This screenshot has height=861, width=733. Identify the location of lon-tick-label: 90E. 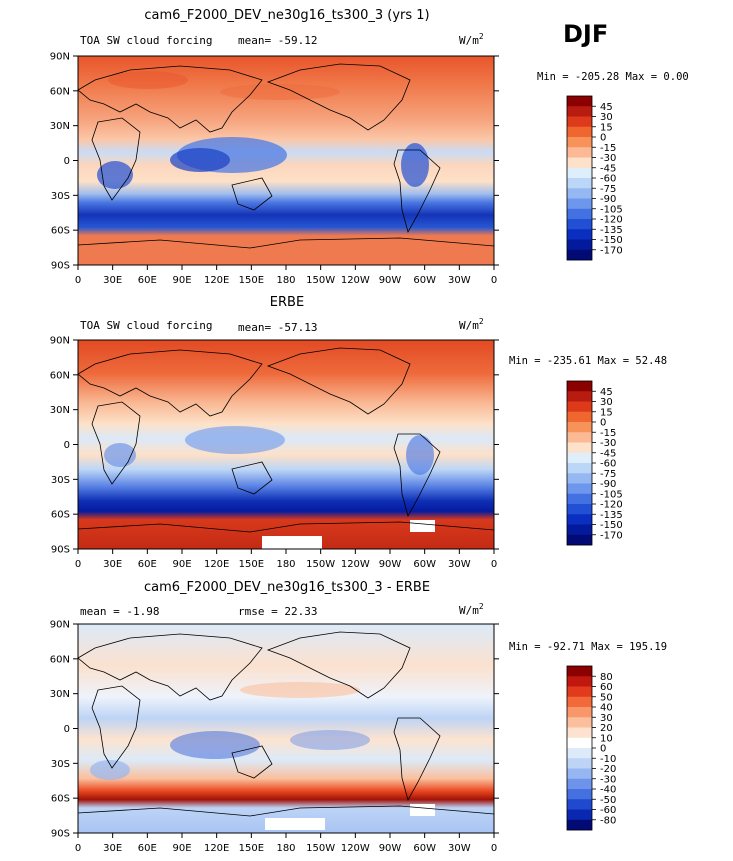
(181, 280).